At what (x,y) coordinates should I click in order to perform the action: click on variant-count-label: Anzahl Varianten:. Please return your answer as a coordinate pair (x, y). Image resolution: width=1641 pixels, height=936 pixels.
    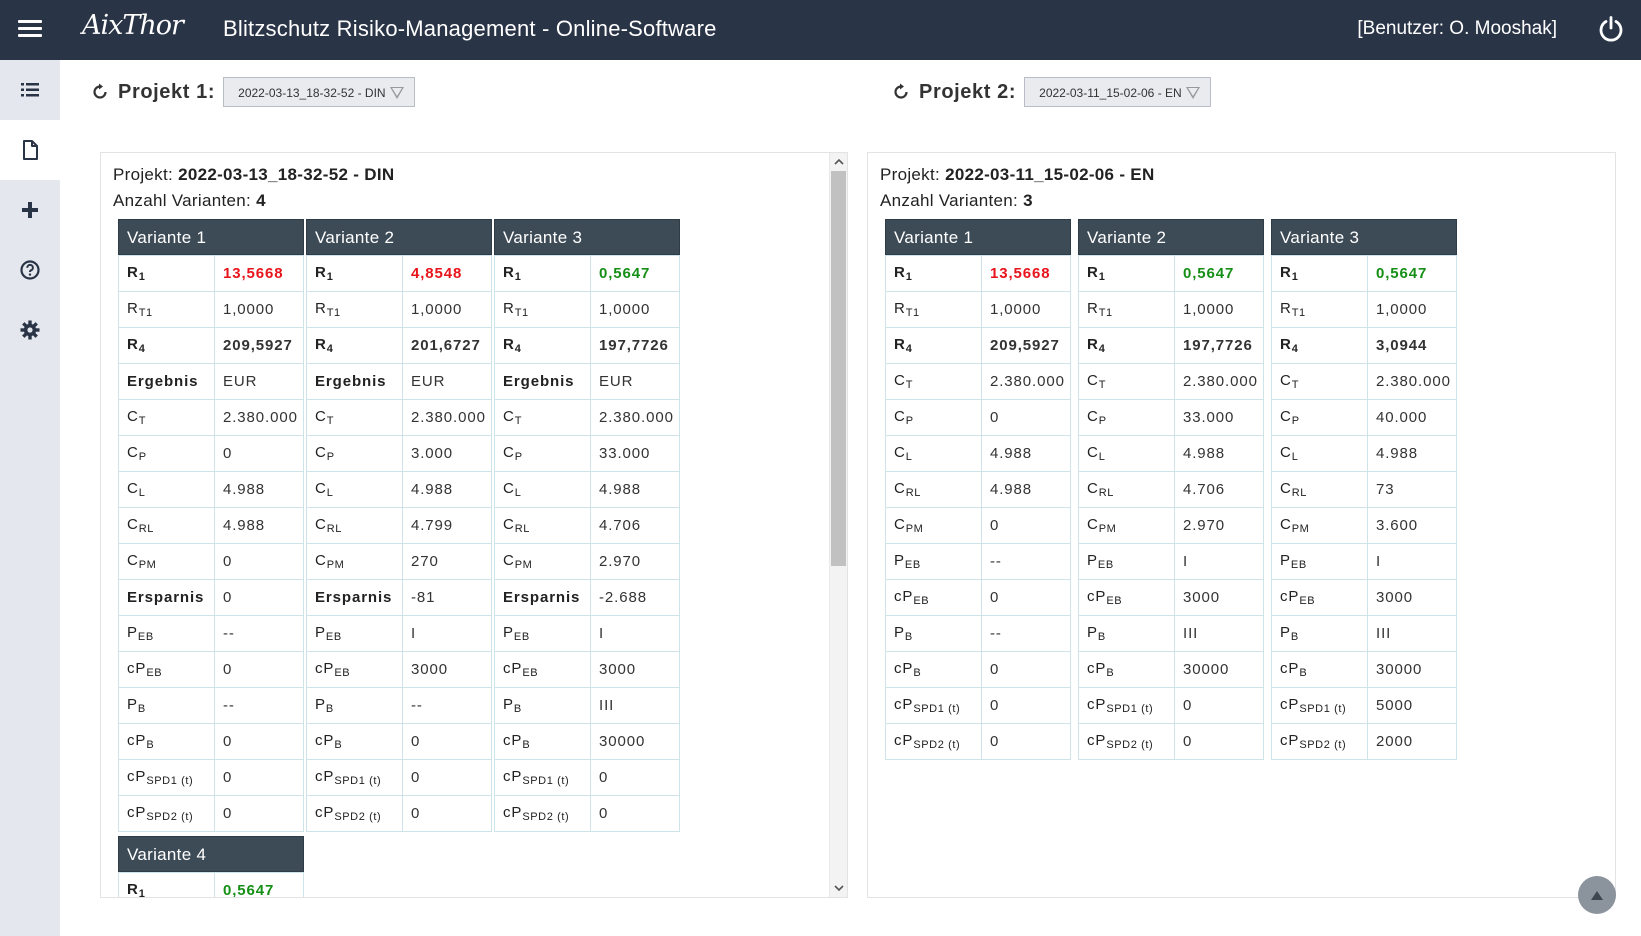
    Looking at the image, I should click on (182, 200).